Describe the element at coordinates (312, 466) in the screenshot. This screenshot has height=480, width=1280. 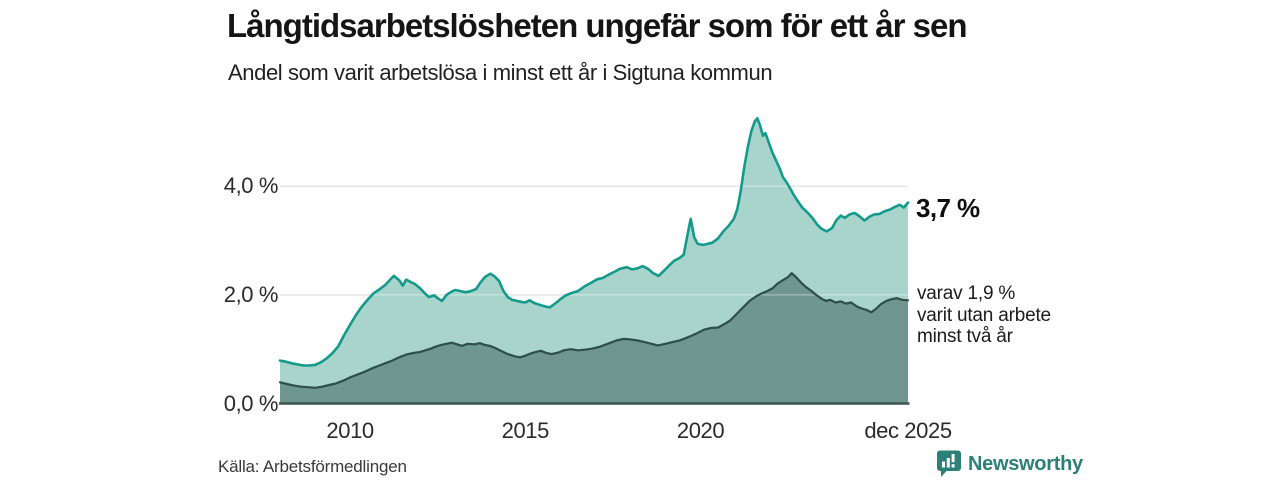
I see `source-note: Källa: Arbetsförmedlingen` at that location.